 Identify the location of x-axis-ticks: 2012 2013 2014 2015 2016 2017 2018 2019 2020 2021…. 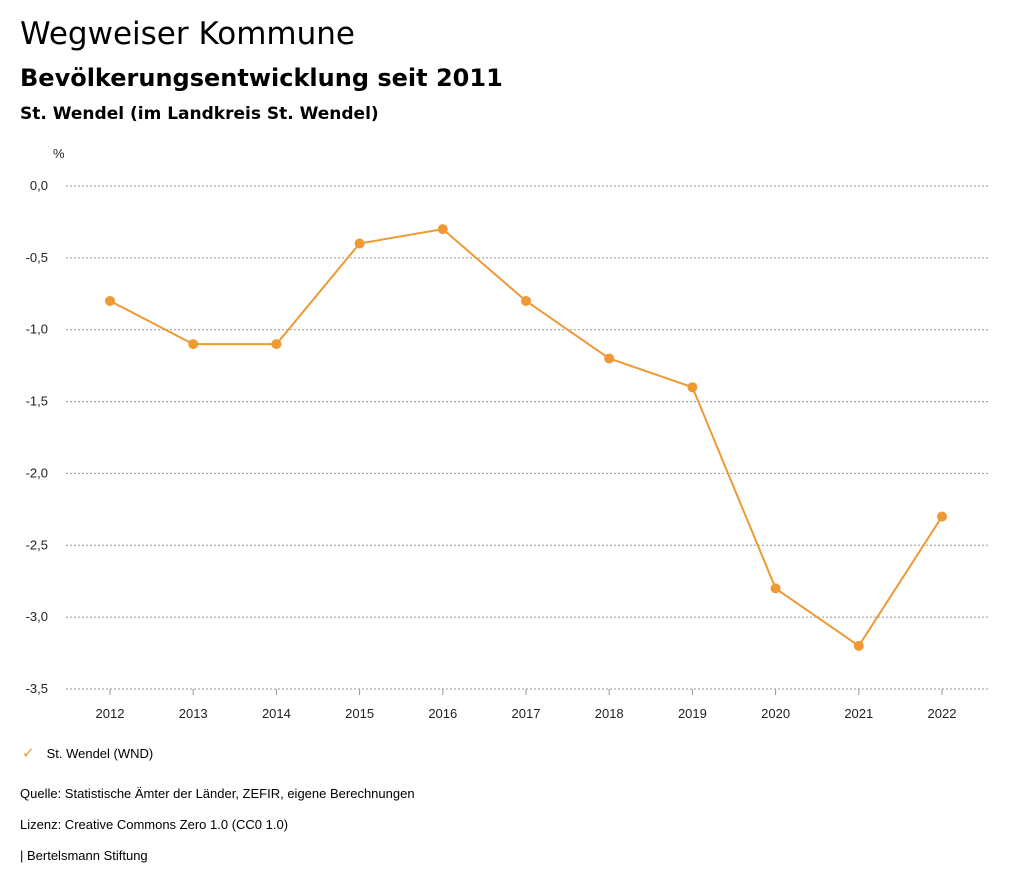
(526, 705).